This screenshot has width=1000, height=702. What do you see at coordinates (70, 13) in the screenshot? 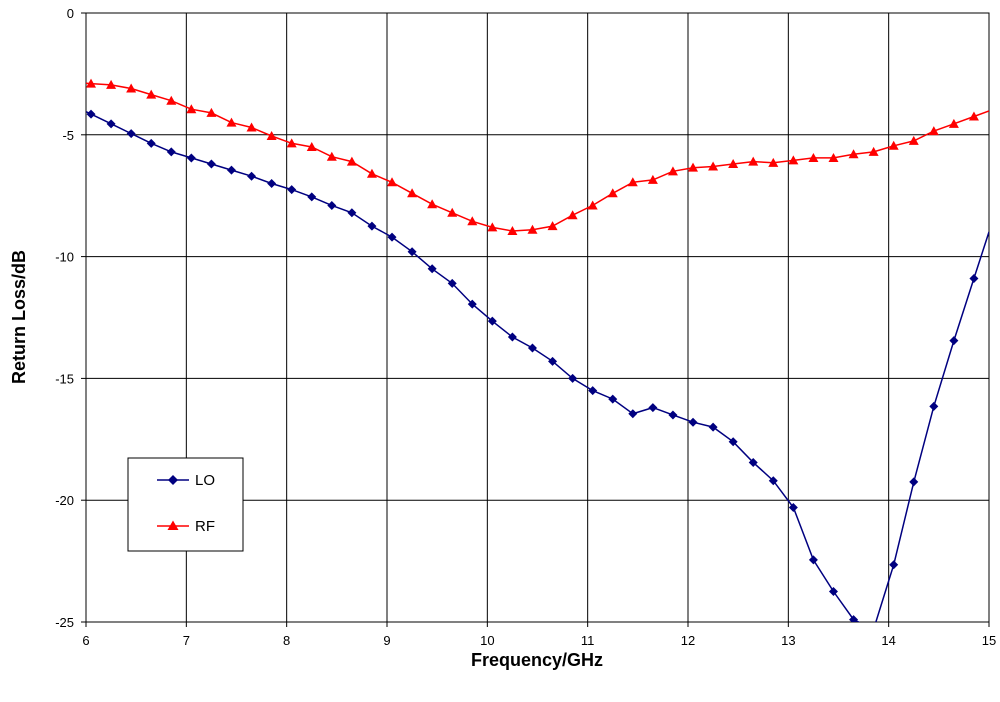
I see `y-tick-label: 0` at bounding box center [70, 13].